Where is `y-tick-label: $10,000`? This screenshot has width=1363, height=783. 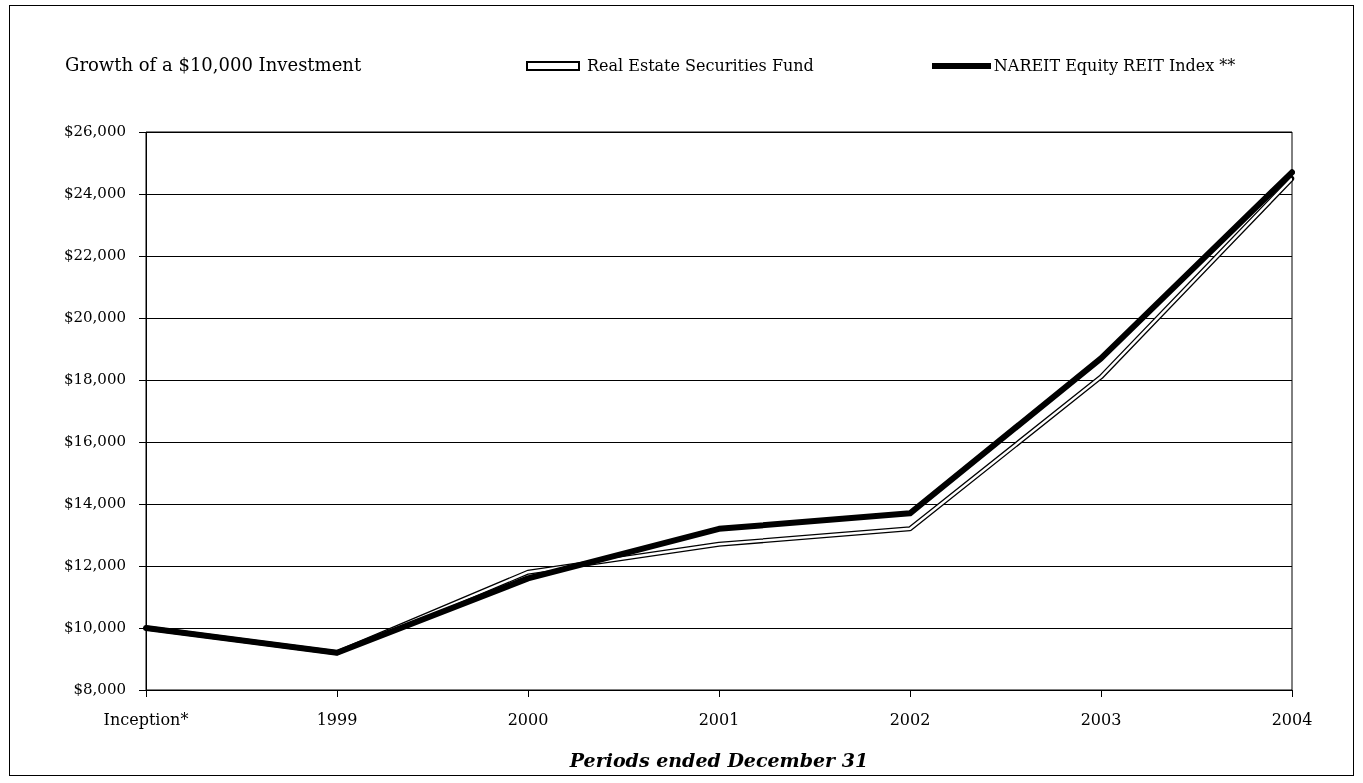 y-tick-label: $10,000 is located at coordinates (94, 626).